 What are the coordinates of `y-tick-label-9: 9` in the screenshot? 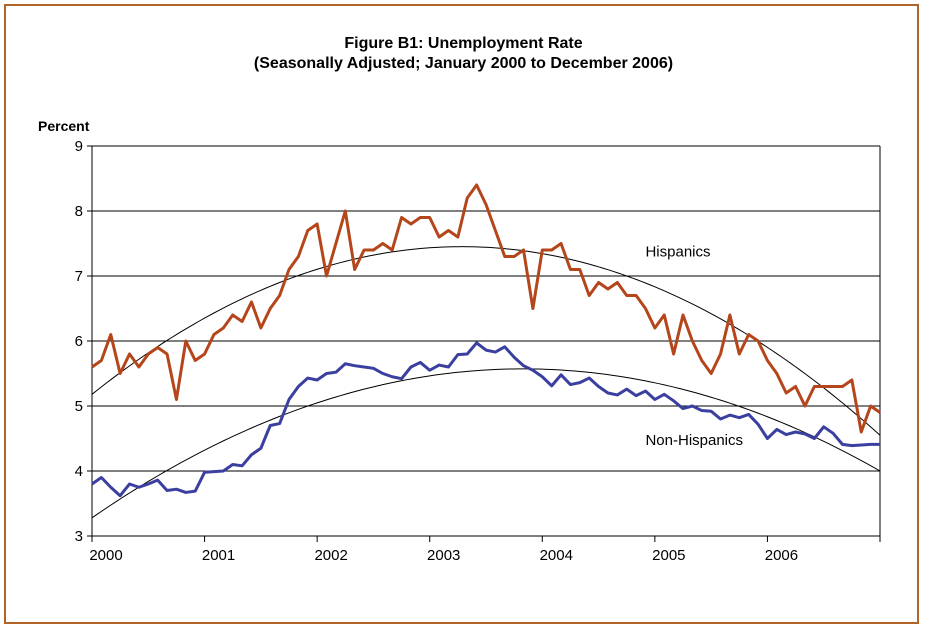 It's located at (79, 146).